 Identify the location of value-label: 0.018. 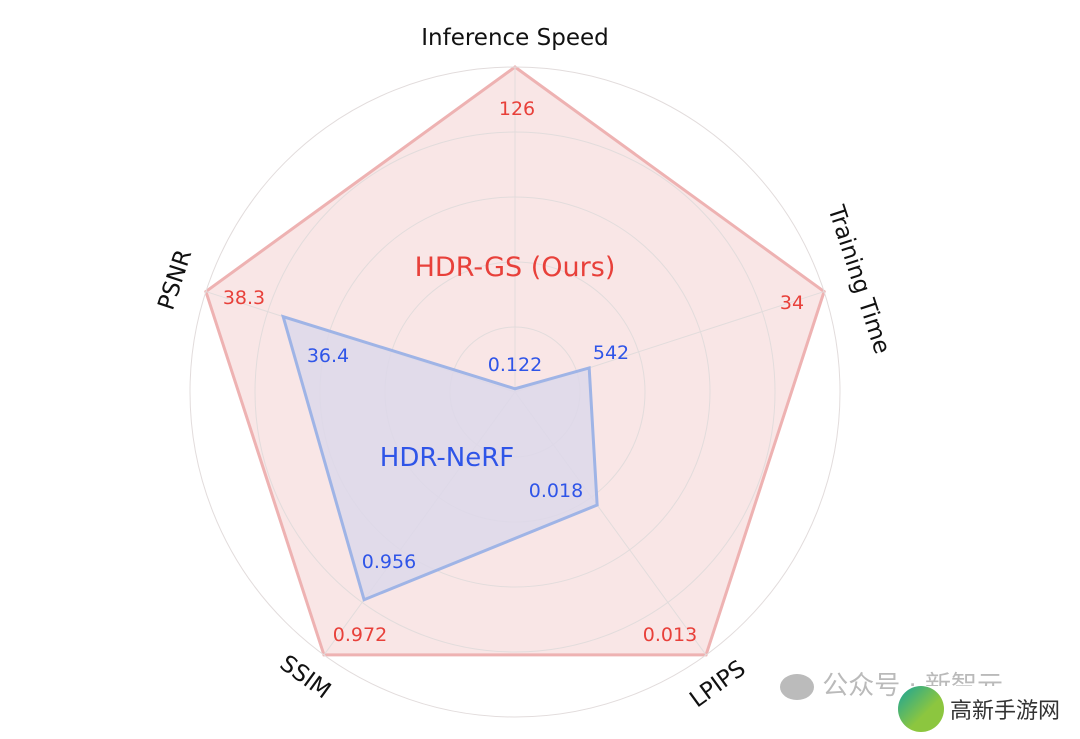
(556, 491).